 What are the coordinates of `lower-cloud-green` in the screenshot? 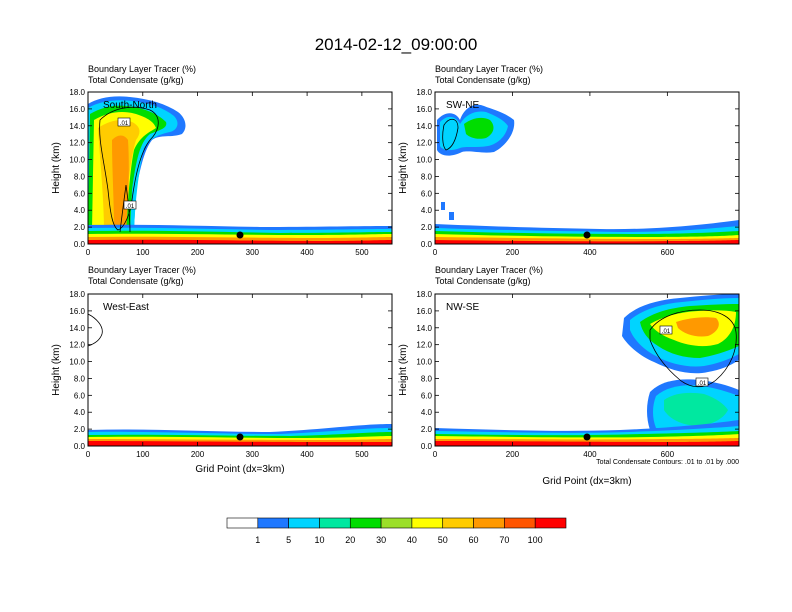 It's located at (696, 409).